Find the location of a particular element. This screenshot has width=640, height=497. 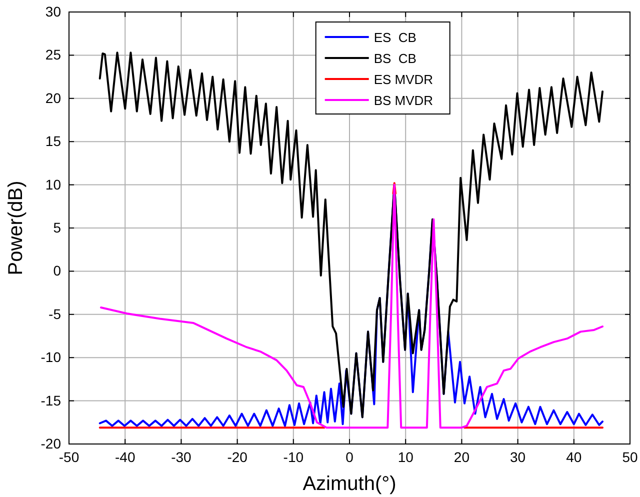

x-tick-label: -50 is located at coordinates (69, 456).